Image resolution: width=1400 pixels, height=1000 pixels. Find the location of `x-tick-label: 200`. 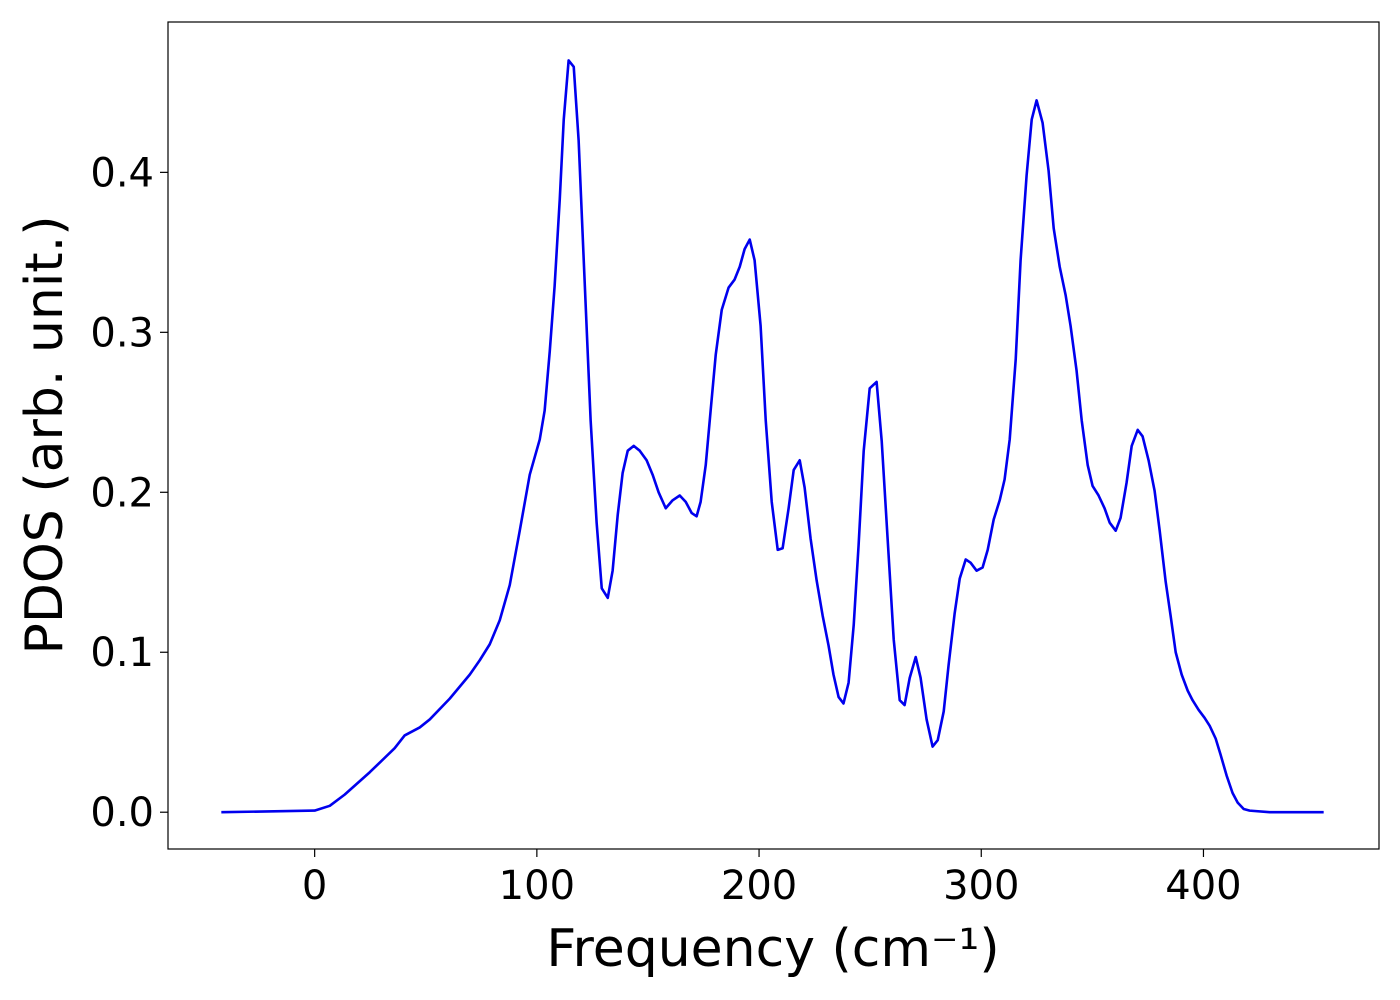

x-tick-label: 200 is located at coordinates (759, 886).